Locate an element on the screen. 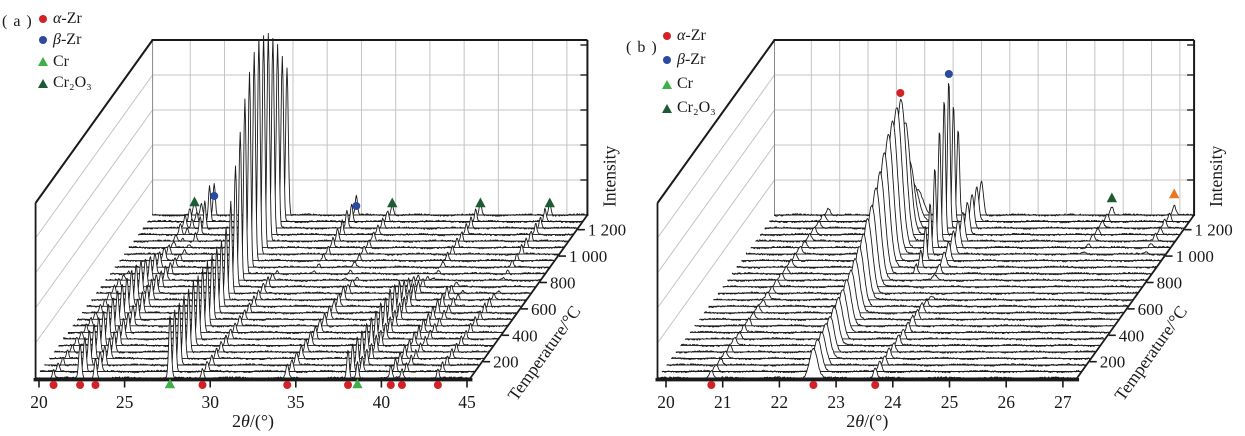  x-tick-label: 35 is located at coordinates (296, 402).